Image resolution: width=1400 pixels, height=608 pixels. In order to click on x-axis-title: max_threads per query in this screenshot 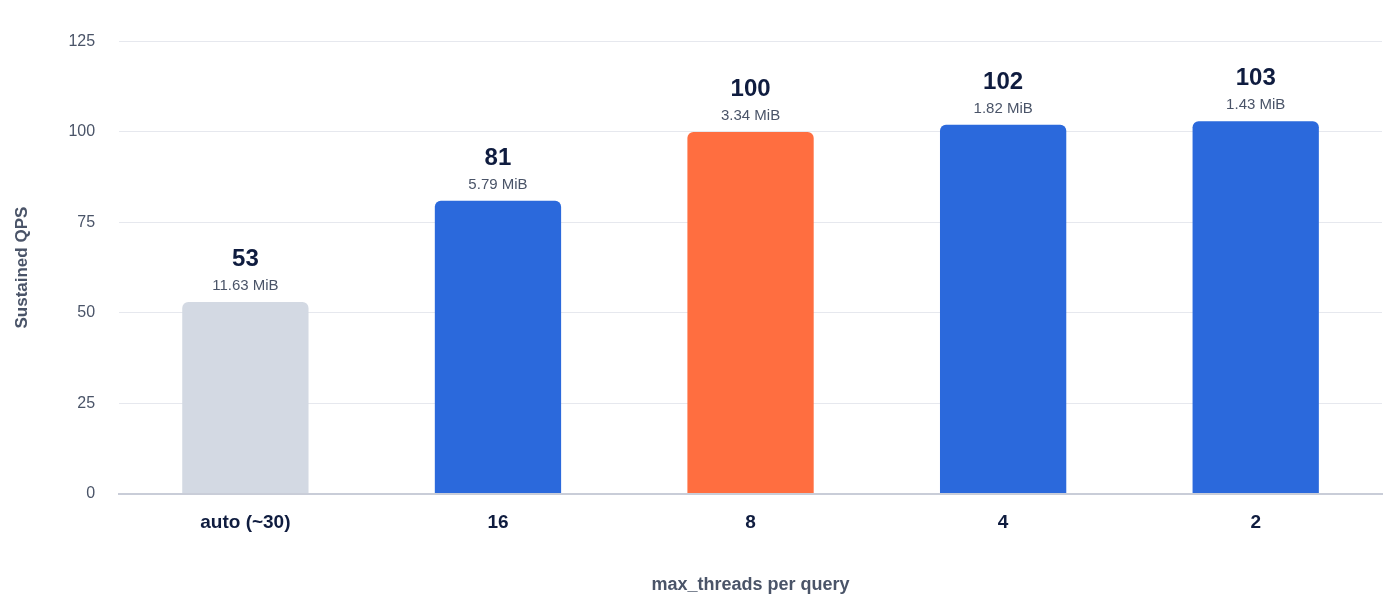, I will do `click(750, 584)`.